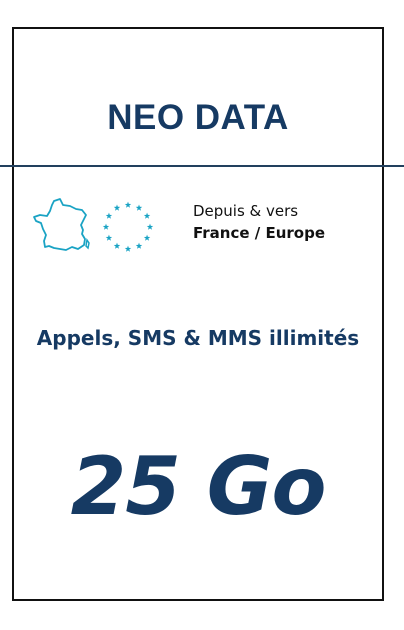 The height and width of the screenshot is (630, 404). What do you see at coordinates (61, 224) in the screenshot?
I see `france-map-icon` at bounding box center [61, 224].